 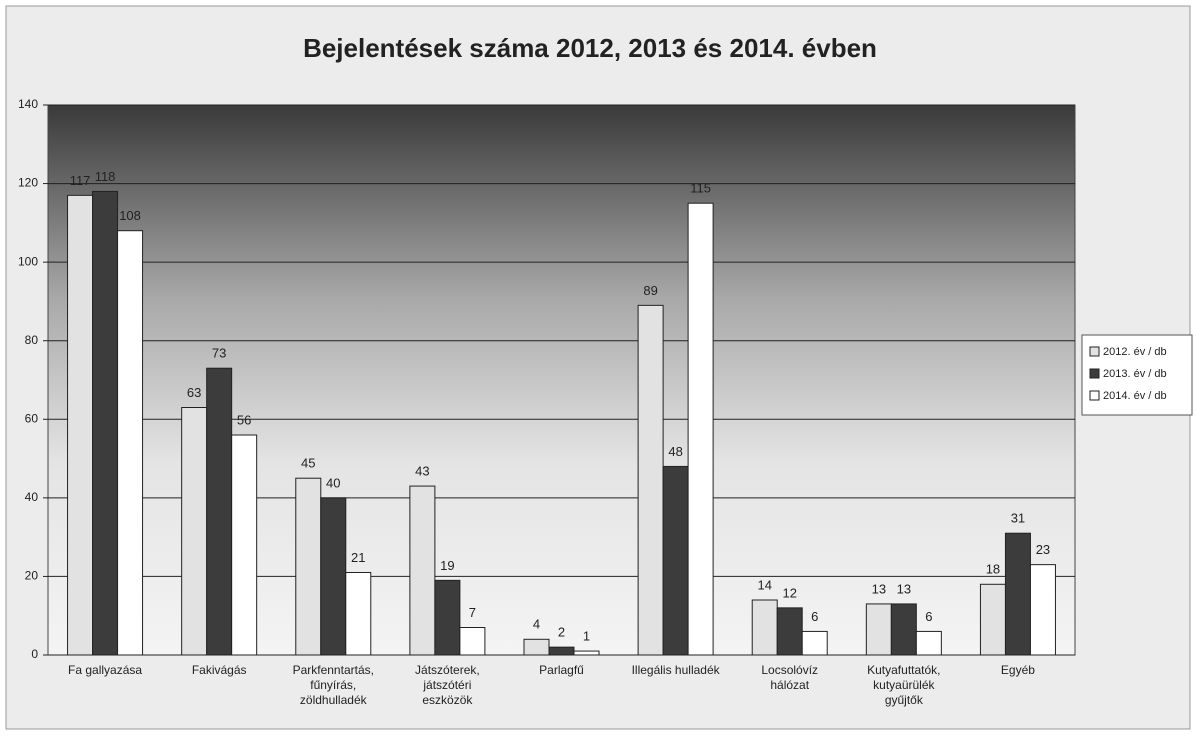 What do you see at coordinates (1135, 396) in the screenshot?
I see `legend-label: 2014. év / db` at bounding box center [1135, 396].